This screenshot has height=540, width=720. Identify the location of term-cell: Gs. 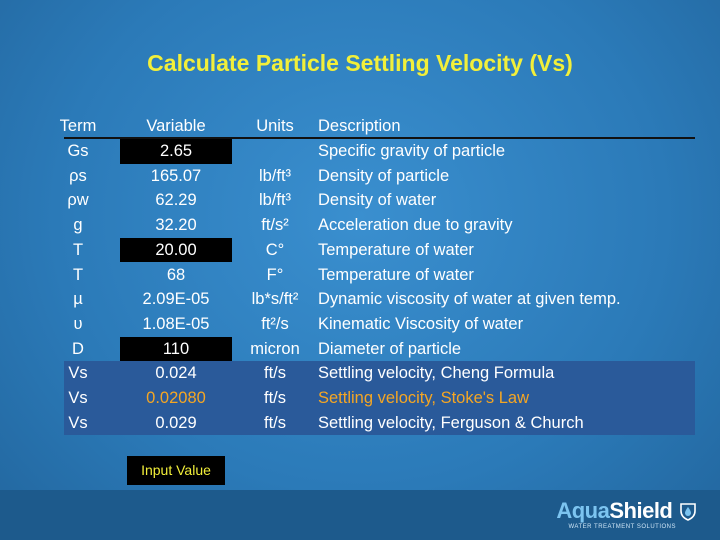
(78, 151).